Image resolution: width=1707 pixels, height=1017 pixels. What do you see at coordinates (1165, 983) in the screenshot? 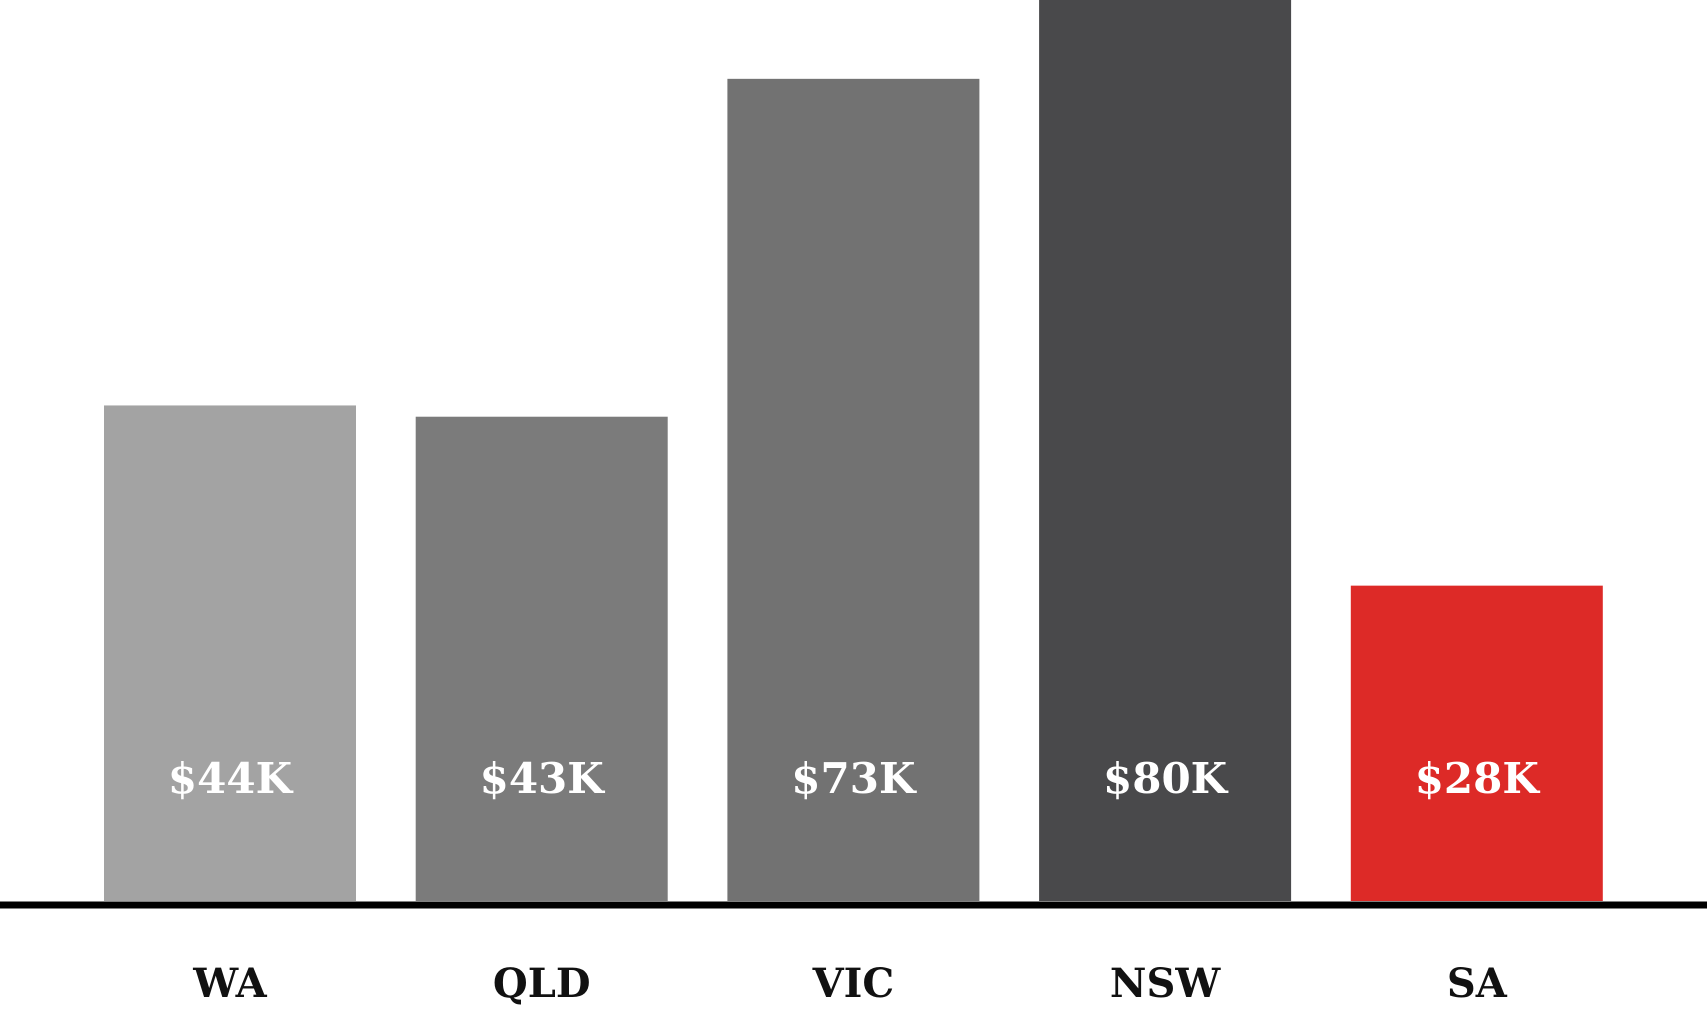
I see `category-label: NSW` at bounding box center [1165, 983].